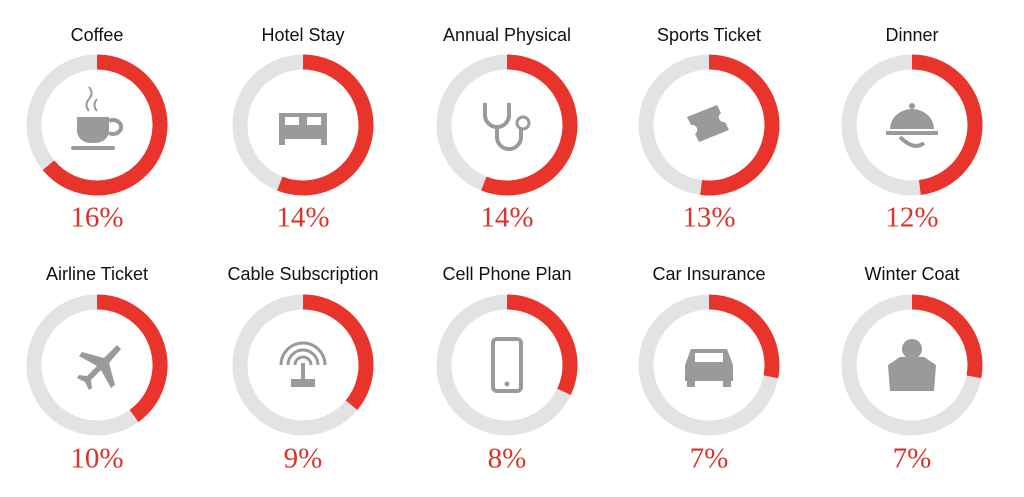 Image resolution: width=1024 pixels, height=497 pixels. What do you see at coordinates (911, 218) in the screenshot?
I see `value-label: 12%` at bounding box center [911, 218].